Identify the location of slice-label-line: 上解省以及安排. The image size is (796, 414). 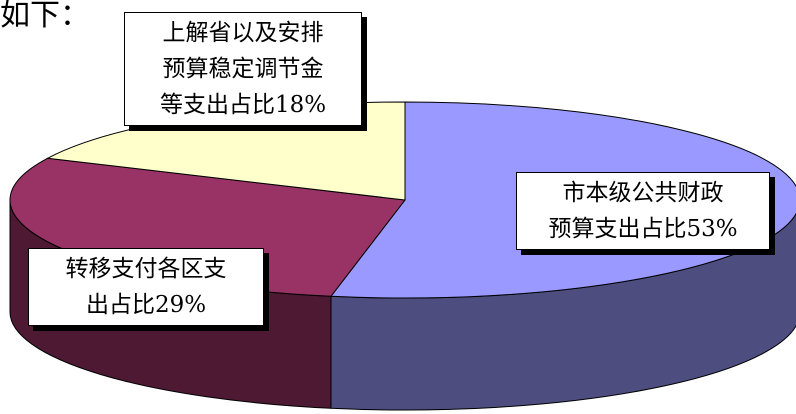
(243, 33).